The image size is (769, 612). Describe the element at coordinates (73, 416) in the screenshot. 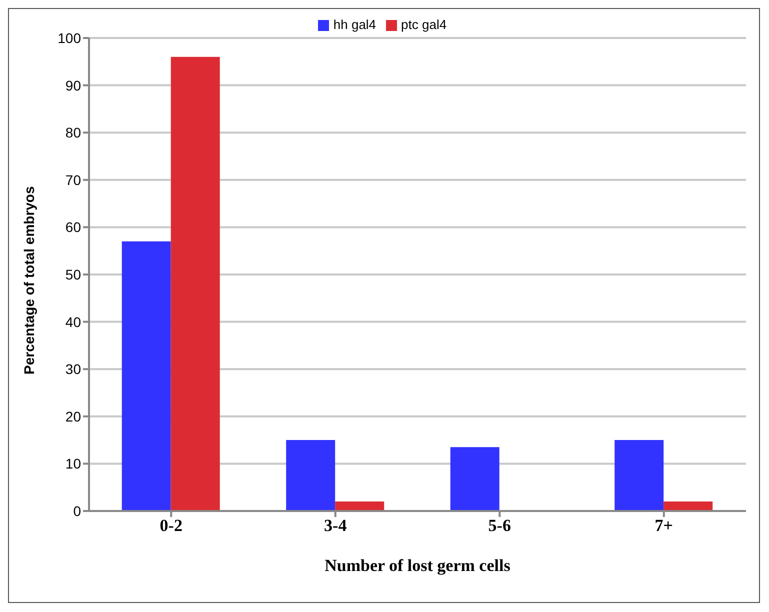

I see `y-tick-label: 20` at that location.